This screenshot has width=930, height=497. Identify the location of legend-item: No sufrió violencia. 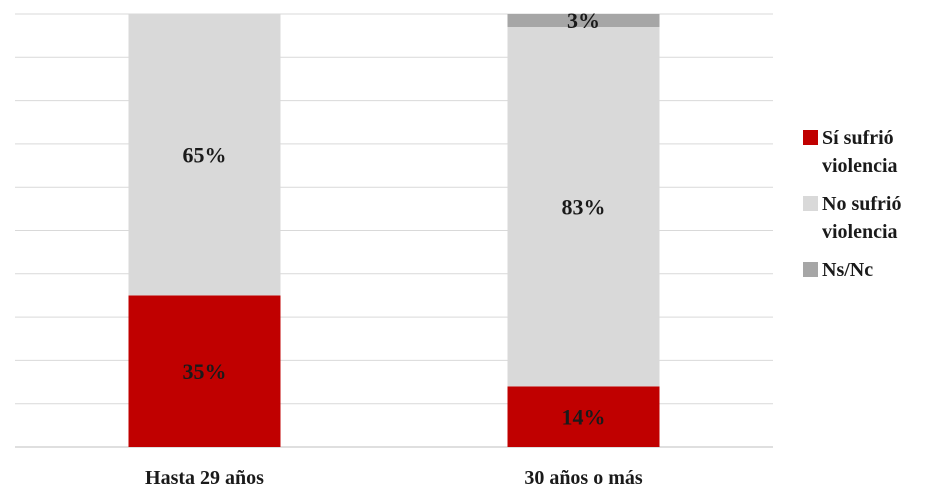
(865, 218).